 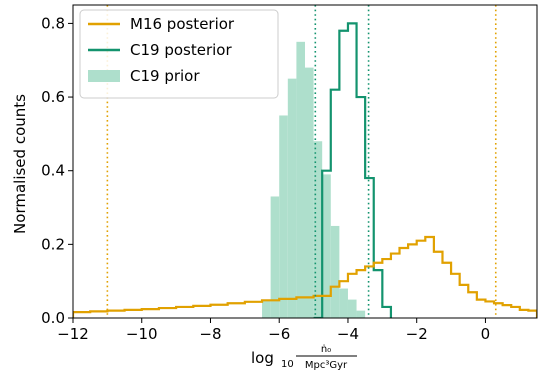 I want to click on legend-swatch-c19-prior, so click(x=104, y=76).